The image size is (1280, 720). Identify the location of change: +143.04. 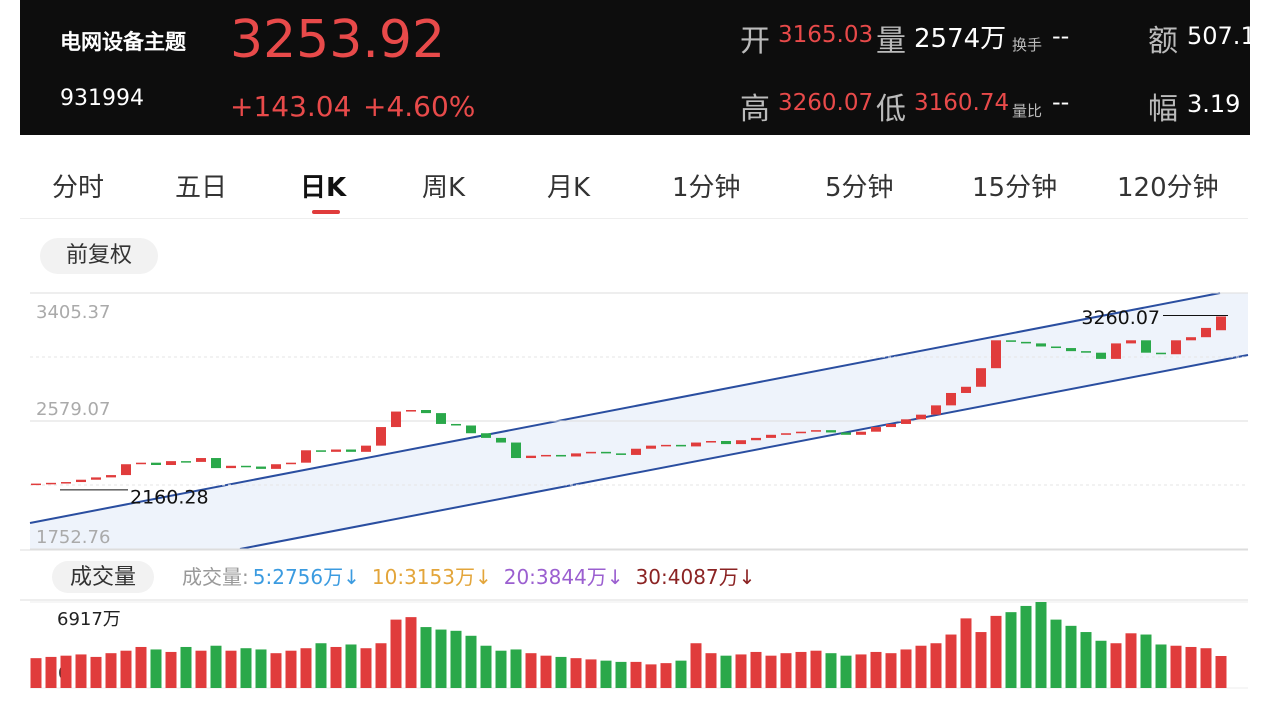
(291, 106).